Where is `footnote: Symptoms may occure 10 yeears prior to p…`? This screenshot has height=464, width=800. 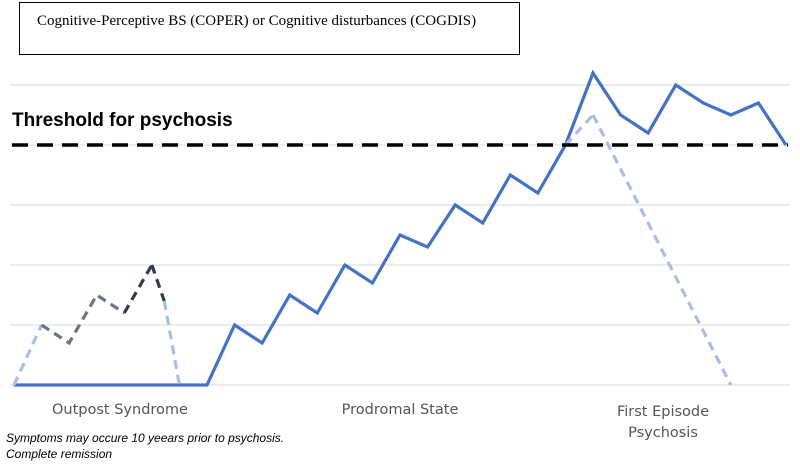 footnote: Symptoms may occure 10 yeears prior to p… is located at coordinates (145, 446).